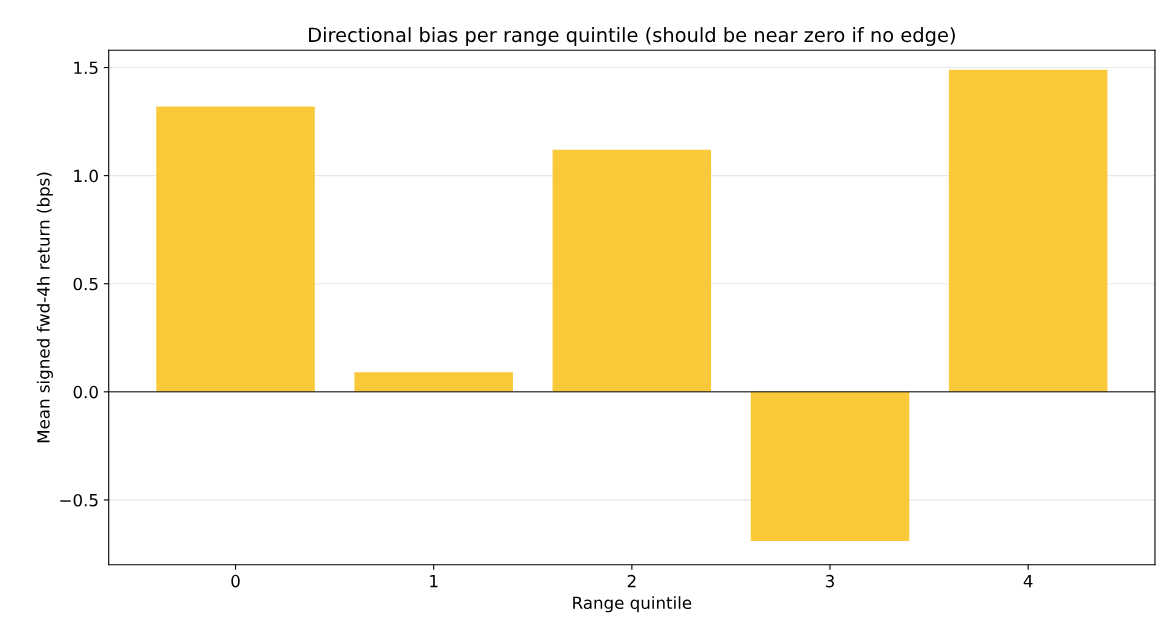  Describe the element at coordinates (434, 581) in the screenshot. I see `x-tick-label: 1` at that location.